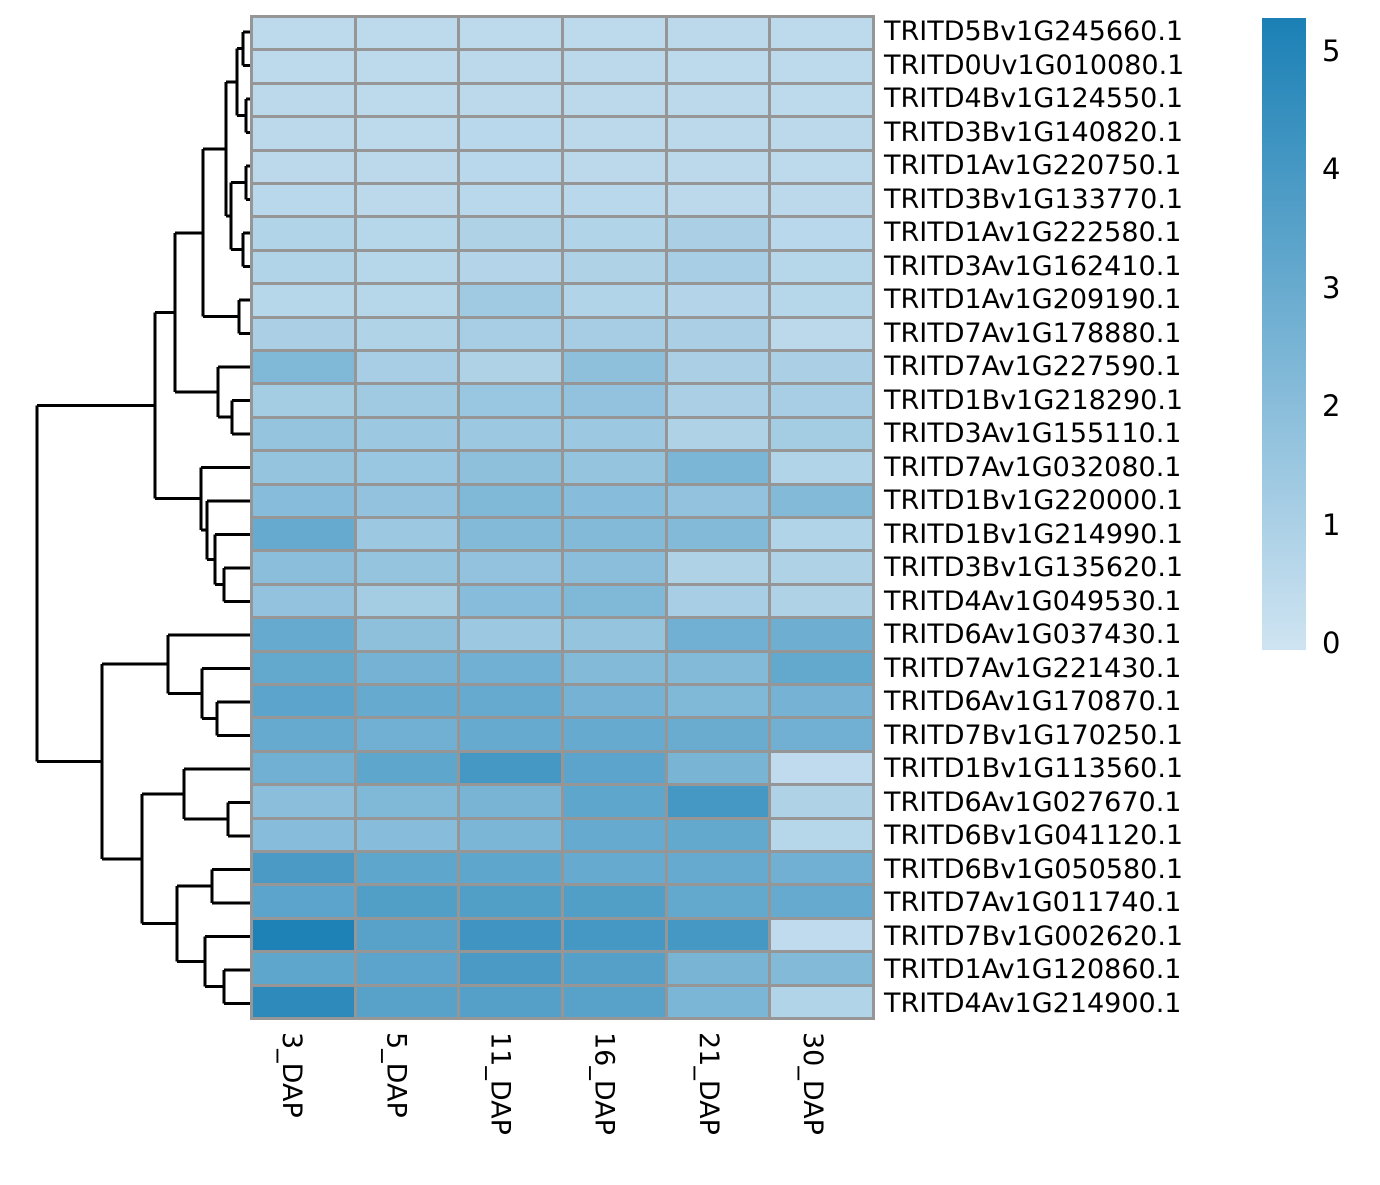 The width and height of the screenshot is (1380, 1185). I want to click on row-label: TRITD5Bv1G245660.1, so click(1034, 31).